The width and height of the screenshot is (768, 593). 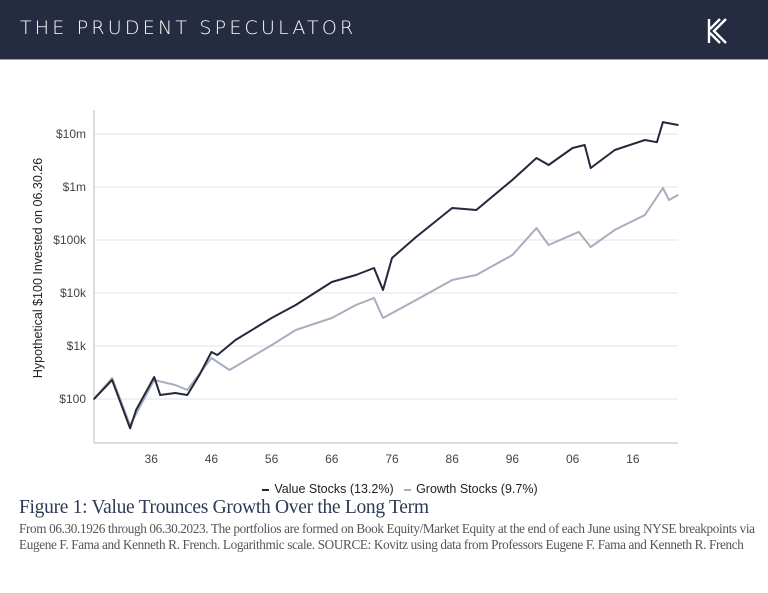 I want to click on x-tick-label: 66, so click(x=332, y=459).